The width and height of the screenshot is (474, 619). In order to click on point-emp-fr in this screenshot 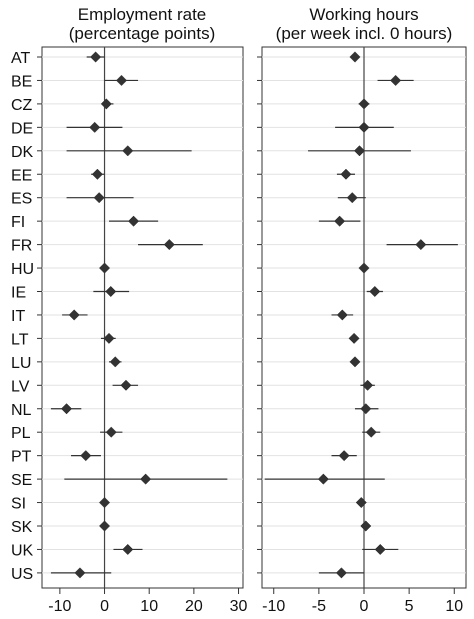, I will do `click(169, 245)`.